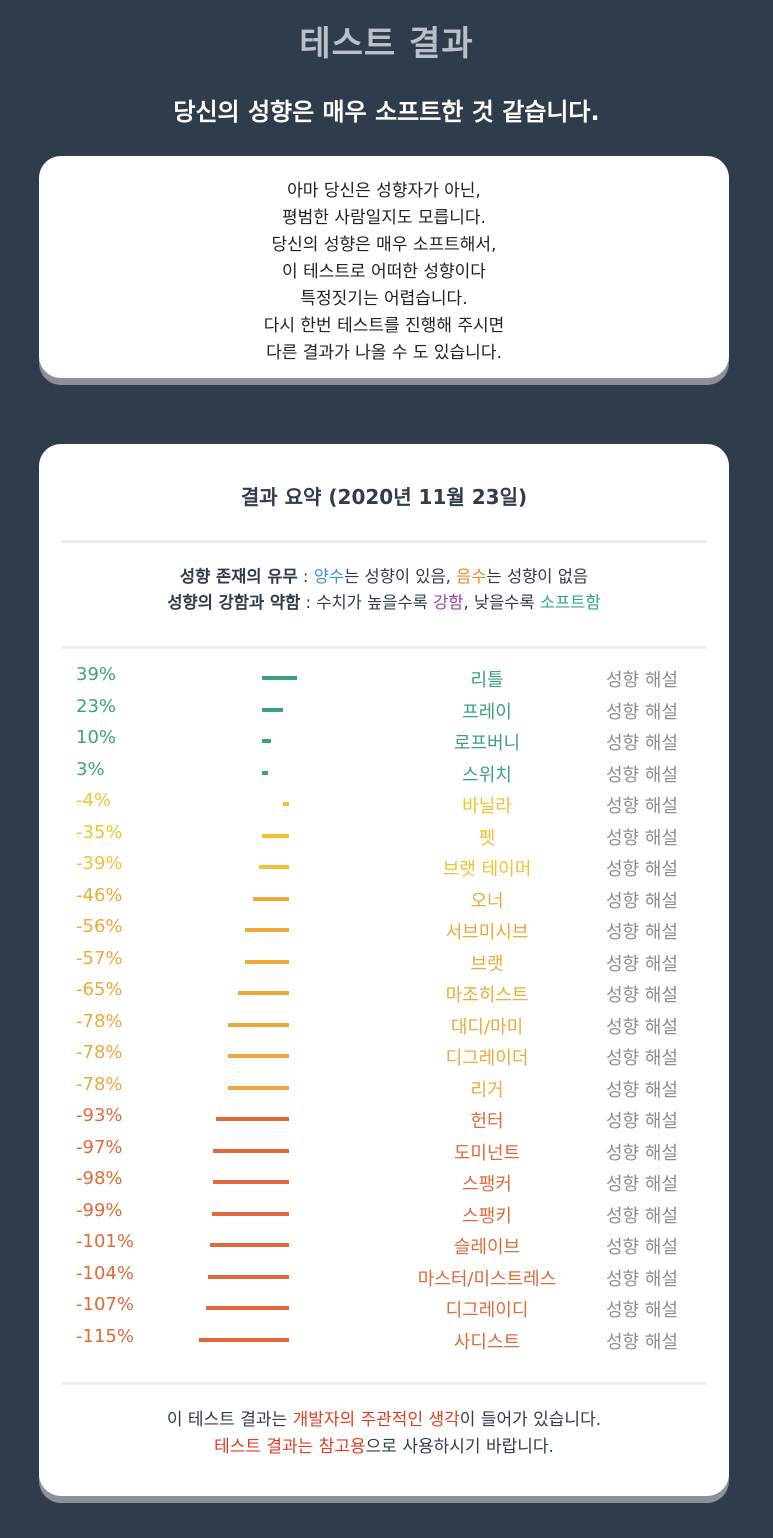 This screenshot has width=773, height=1538. What do you see at coordinates (384, 1180) in the screenshot?
I see `result-row: -98% 스팽커 성향 해설` at bounding box center [384, 1180].